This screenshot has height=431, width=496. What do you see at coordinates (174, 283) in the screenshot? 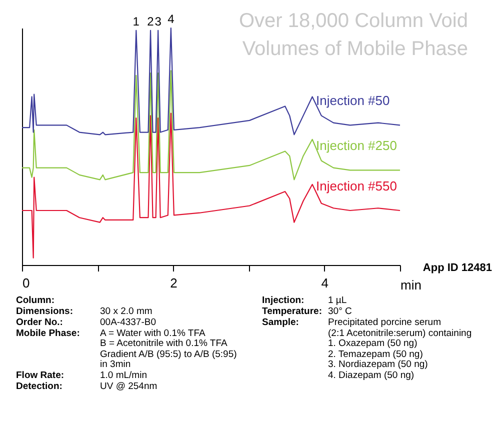
I see `x-tick-label: 2` at bounding box center [174, 283].